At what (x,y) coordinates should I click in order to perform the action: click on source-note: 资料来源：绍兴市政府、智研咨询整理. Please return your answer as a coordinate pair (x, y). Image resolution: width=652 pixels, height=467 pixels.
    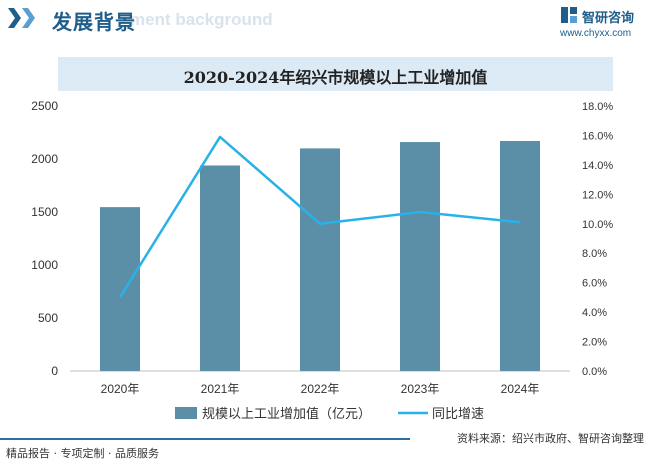
    Looking at the image, I should click on (550, 438).